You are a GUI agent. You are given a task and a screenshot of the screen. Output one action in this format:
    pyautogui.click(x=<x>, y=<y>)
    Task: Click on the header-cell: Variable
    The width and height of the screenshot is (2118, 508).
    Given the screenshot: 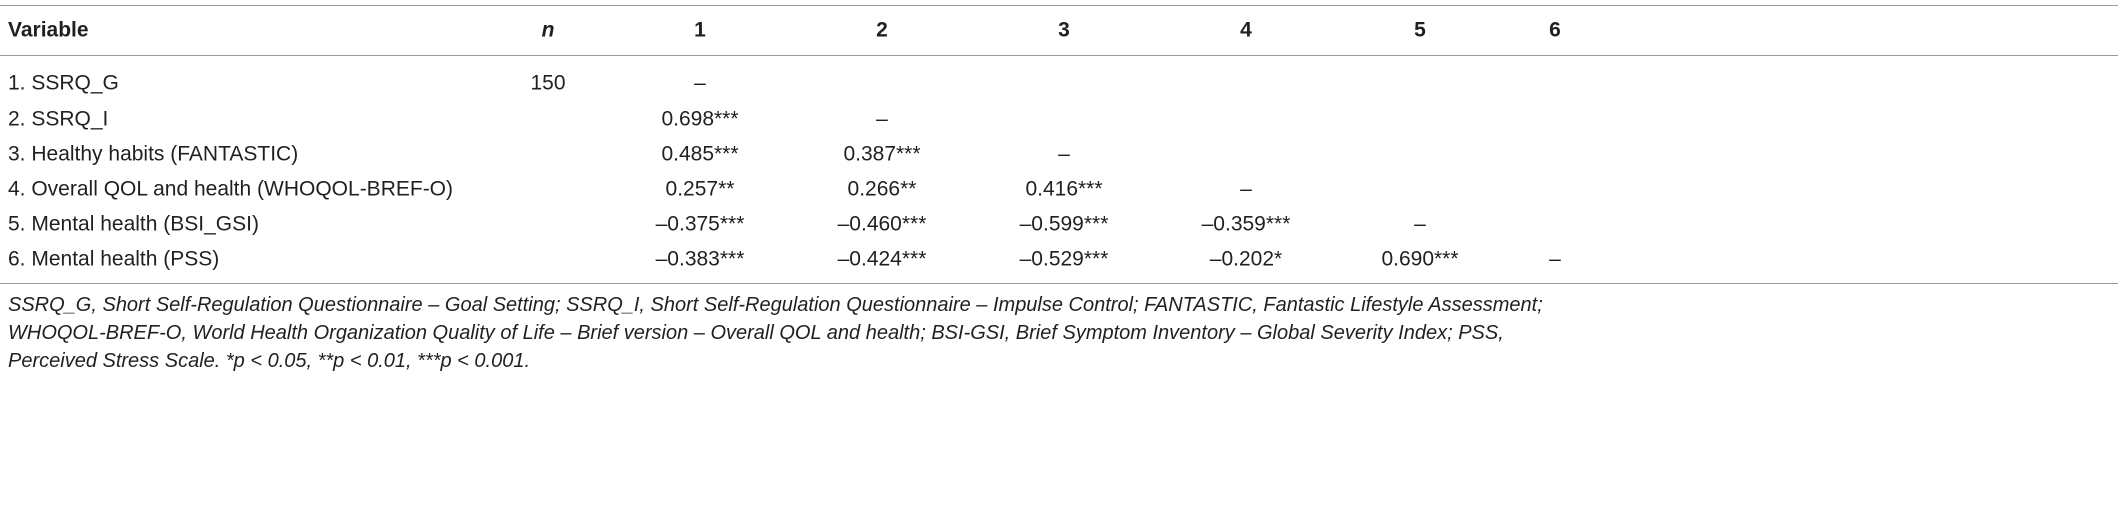 What is the action you would take?
    pyautogui.click(x=48, y=30)
    